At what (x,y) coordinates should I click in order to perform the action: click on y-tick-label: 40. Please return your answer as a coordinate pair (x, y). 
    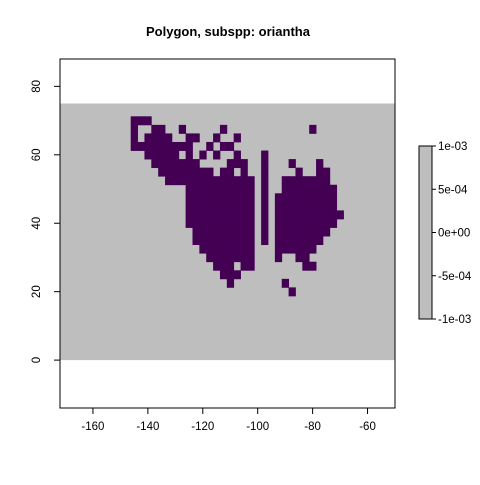
    Looking at the image, I should click on (37, 223).